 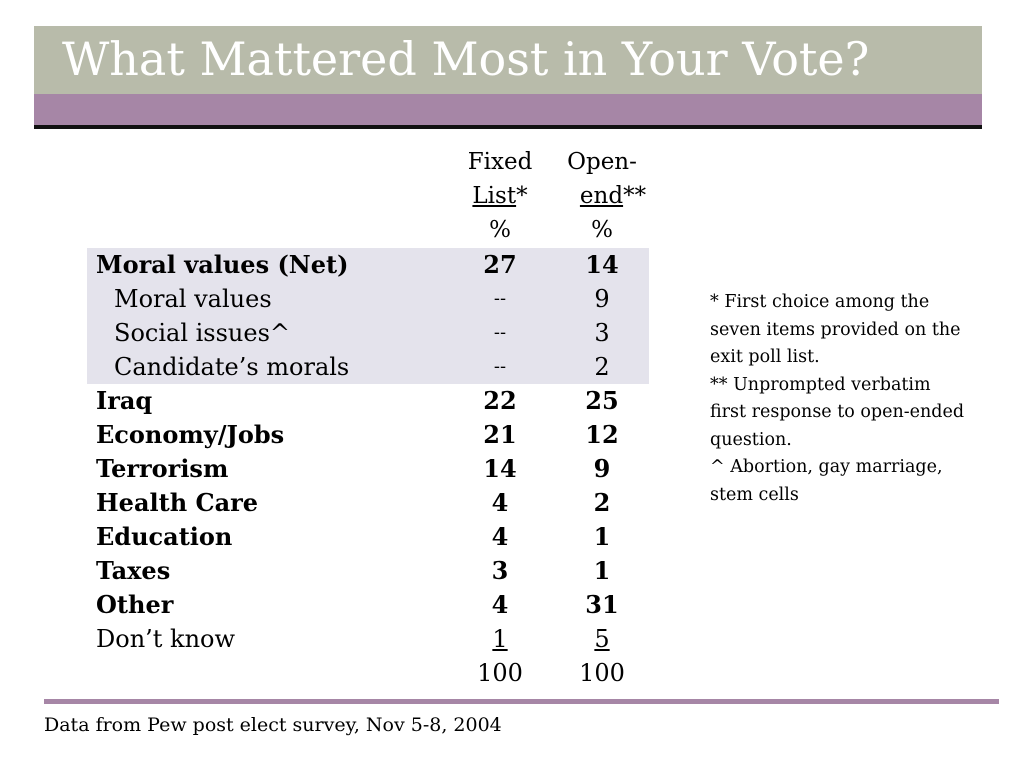 I want to click on table-row: Don’t know 1 5, so click(x=330, y=639).